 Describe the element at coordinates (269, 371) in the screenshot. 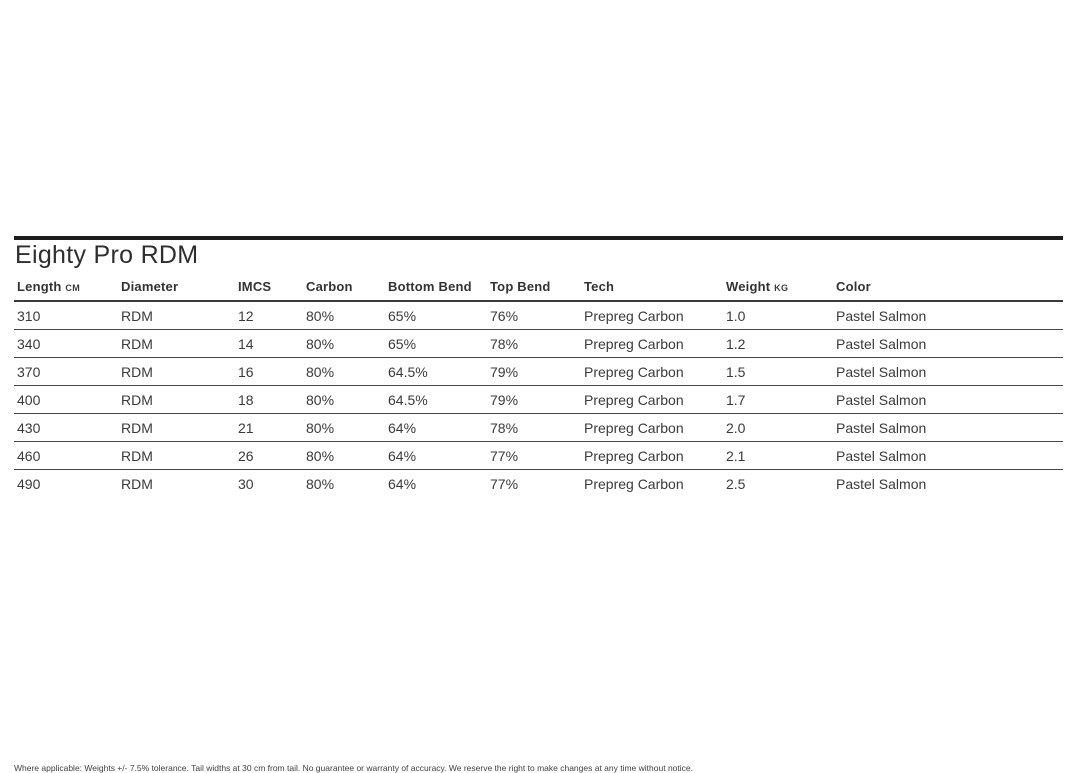

I see `cell-imcs: 16` at that location.